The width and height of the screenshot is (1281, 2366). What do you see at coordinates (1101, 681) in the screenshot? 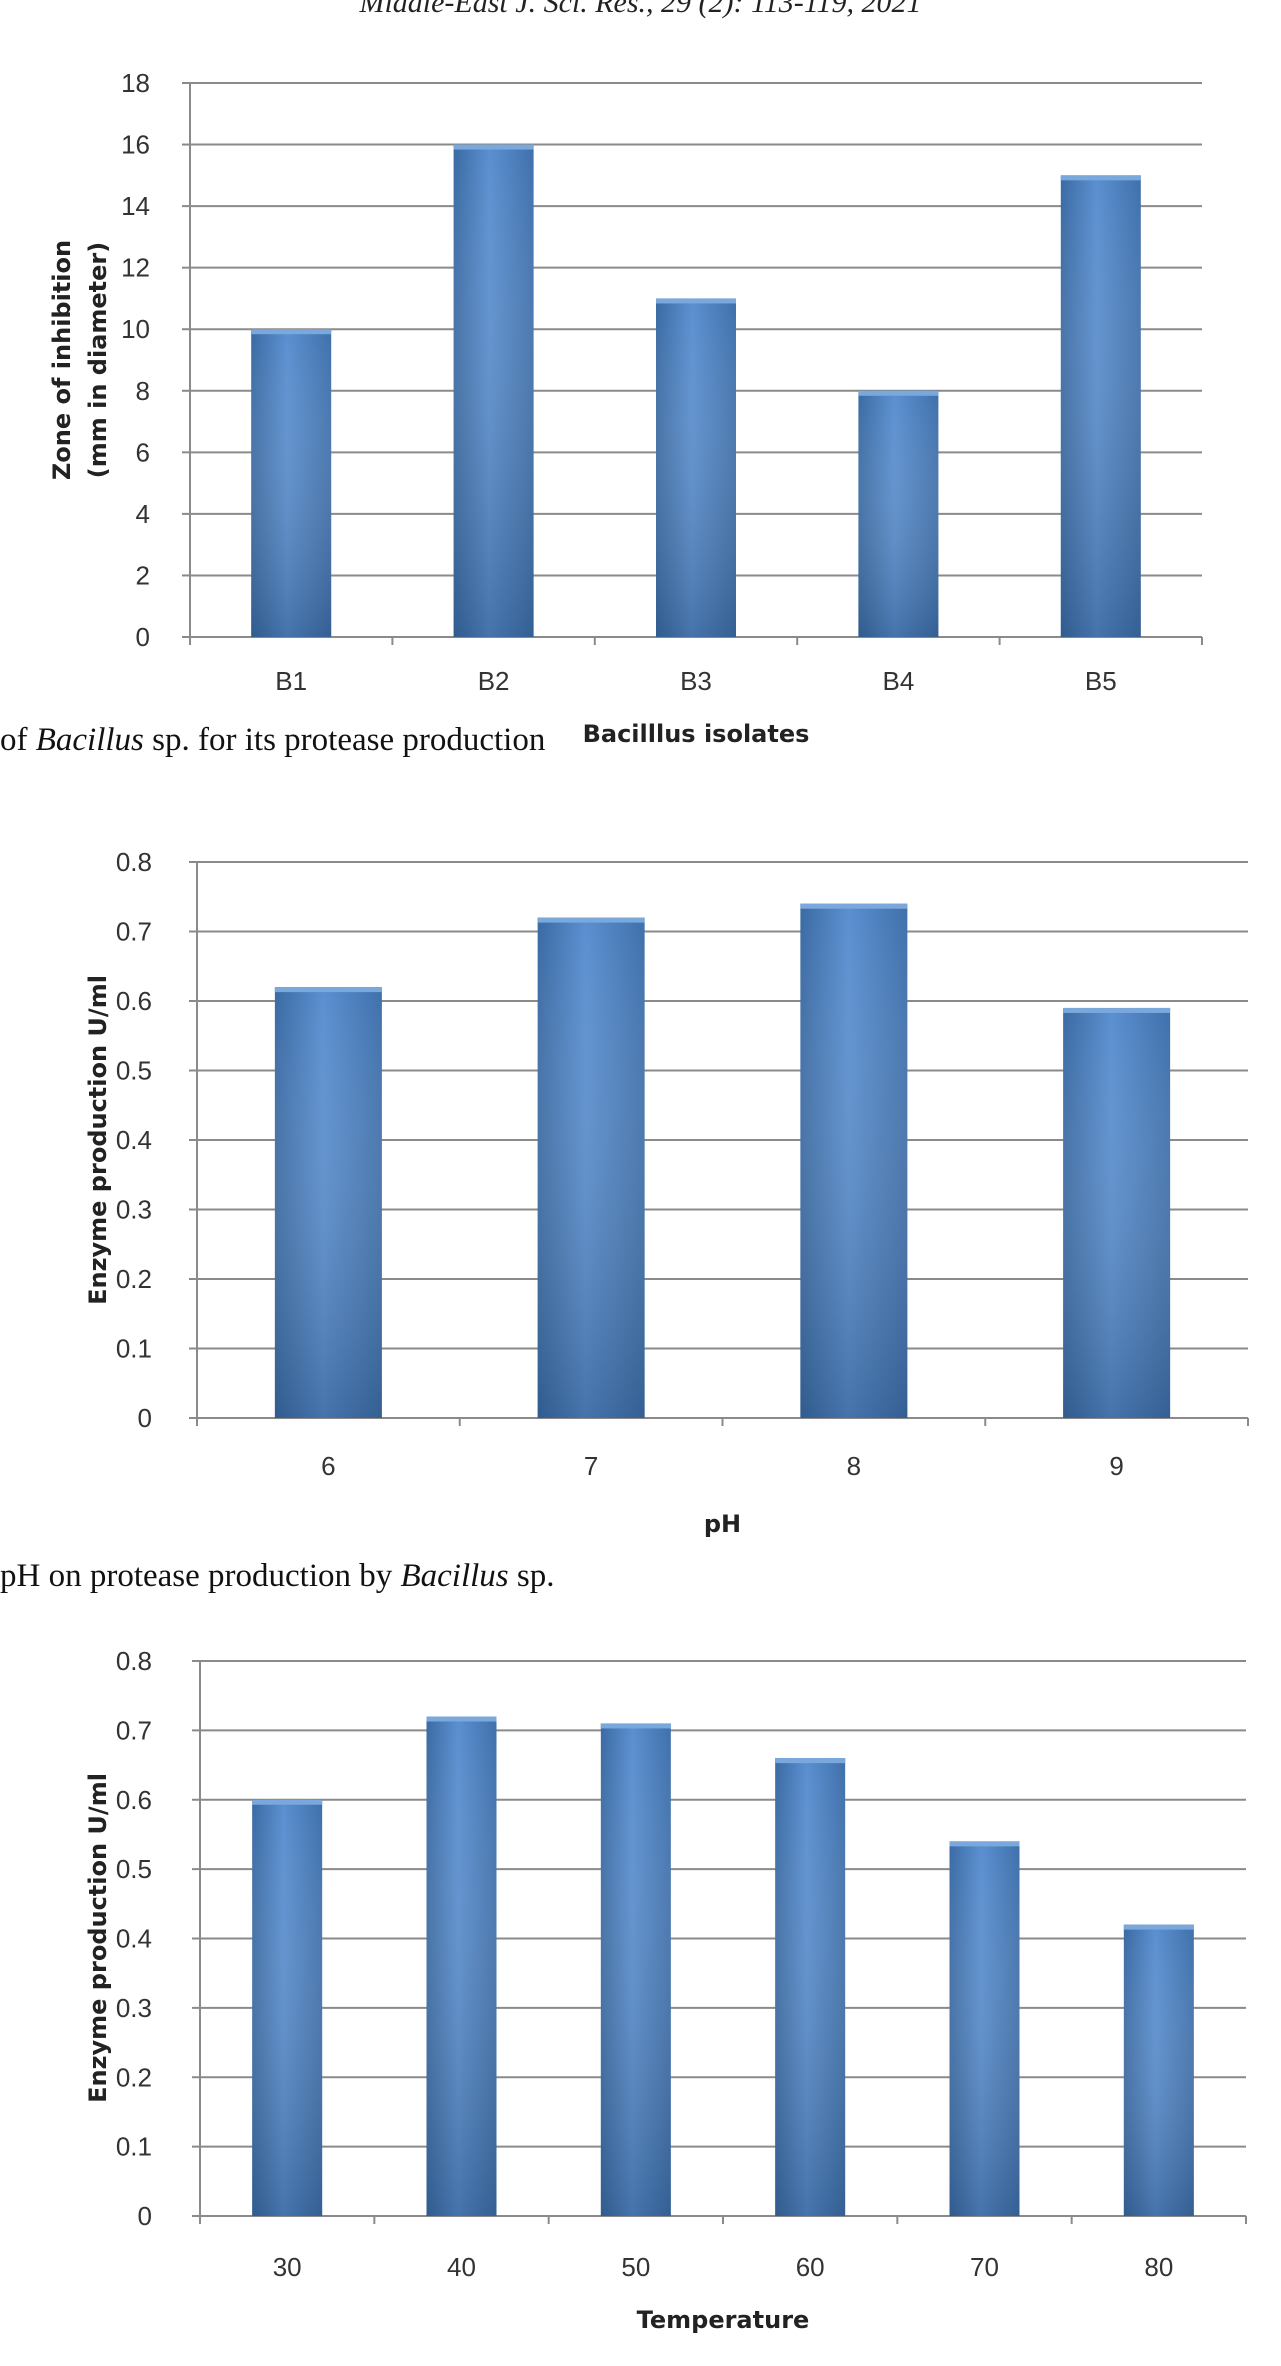
I see `x-tick-label: B5` at bounding box center [1101, 681].